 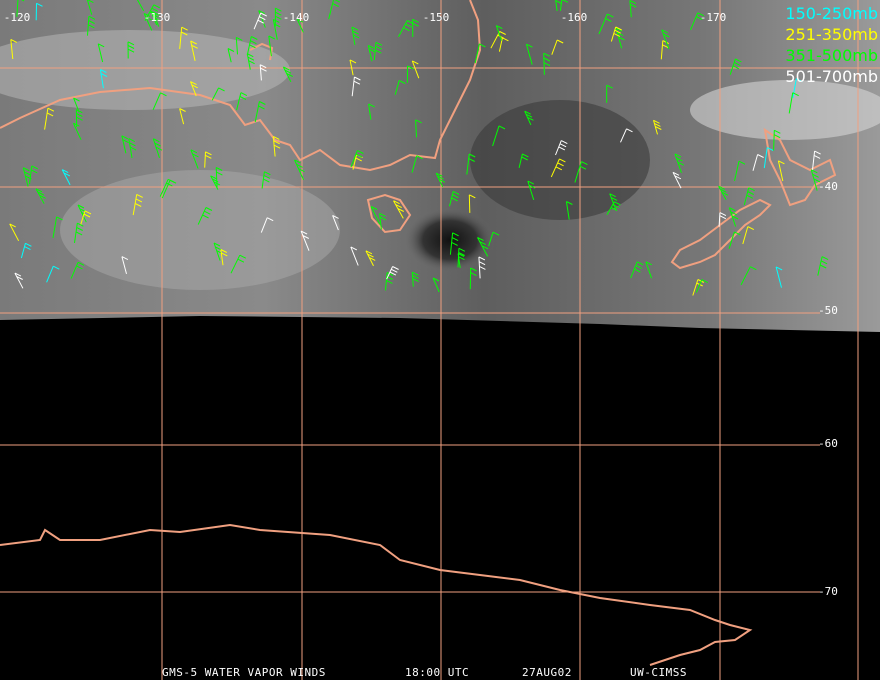 What do you see at coordinates (547, 672) in the screenshot?
I see `footer-text: 27AUG02` at bounding box center [547, 672].